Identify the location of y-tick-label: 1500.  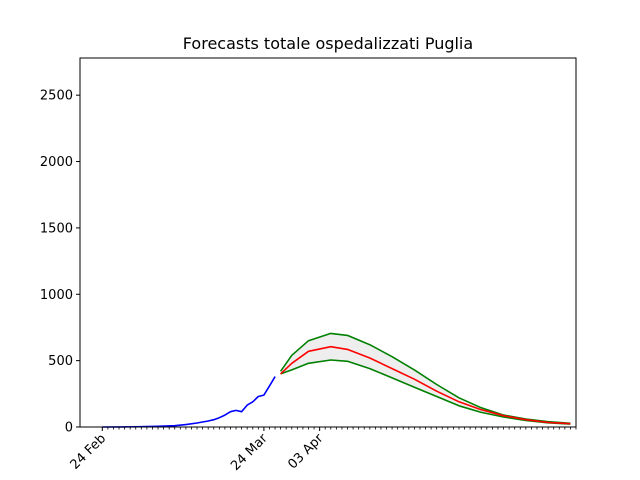
(56, 228).